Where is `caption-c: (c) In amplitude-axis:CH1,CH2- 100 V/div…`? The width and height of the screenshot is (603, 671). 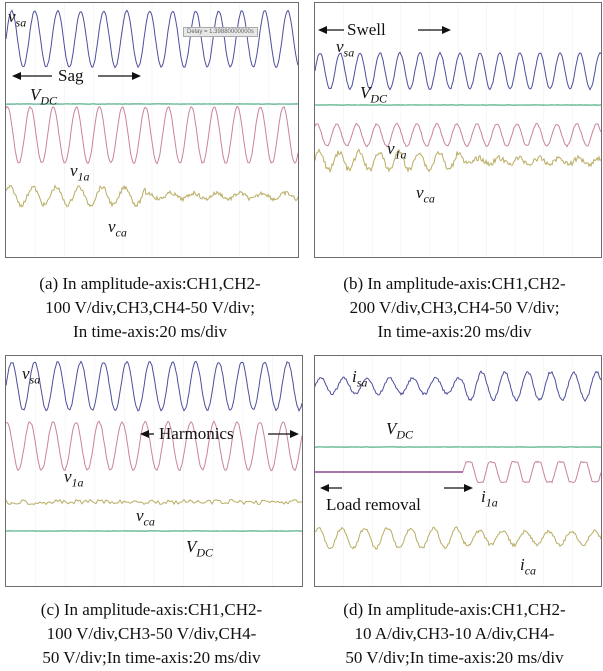
caption-c: (c) In amplitude-axis:CH1,CH2- 100 V/div… is located at coordinates (151, 633).